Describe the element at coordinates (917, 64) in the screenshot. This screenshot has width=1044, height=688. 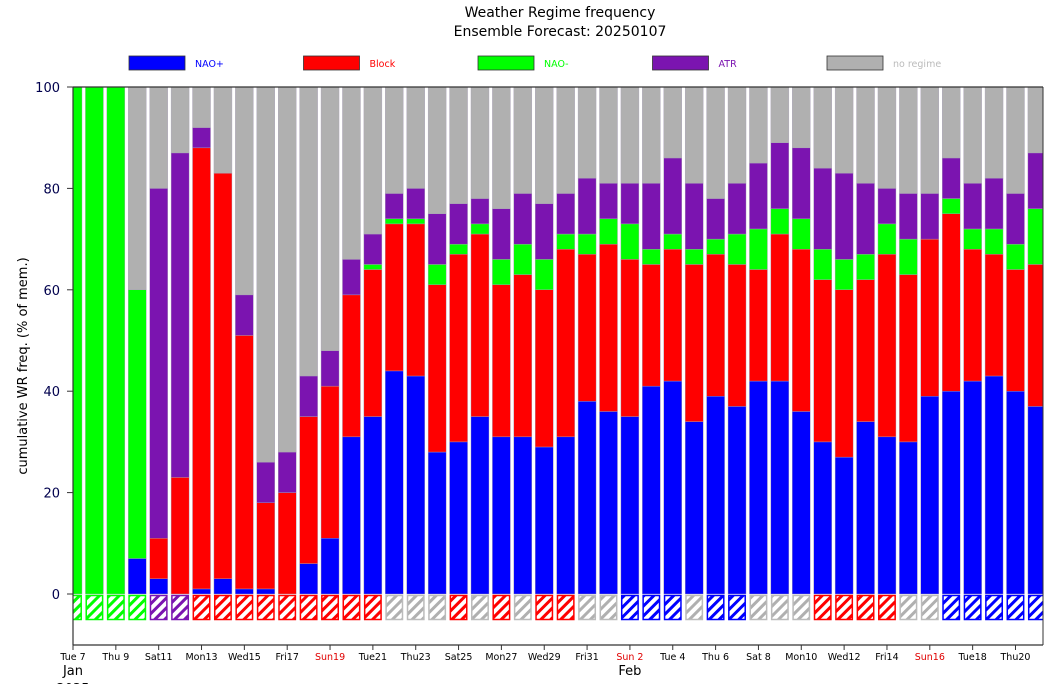
I see `legend-label: no regime` at that location.